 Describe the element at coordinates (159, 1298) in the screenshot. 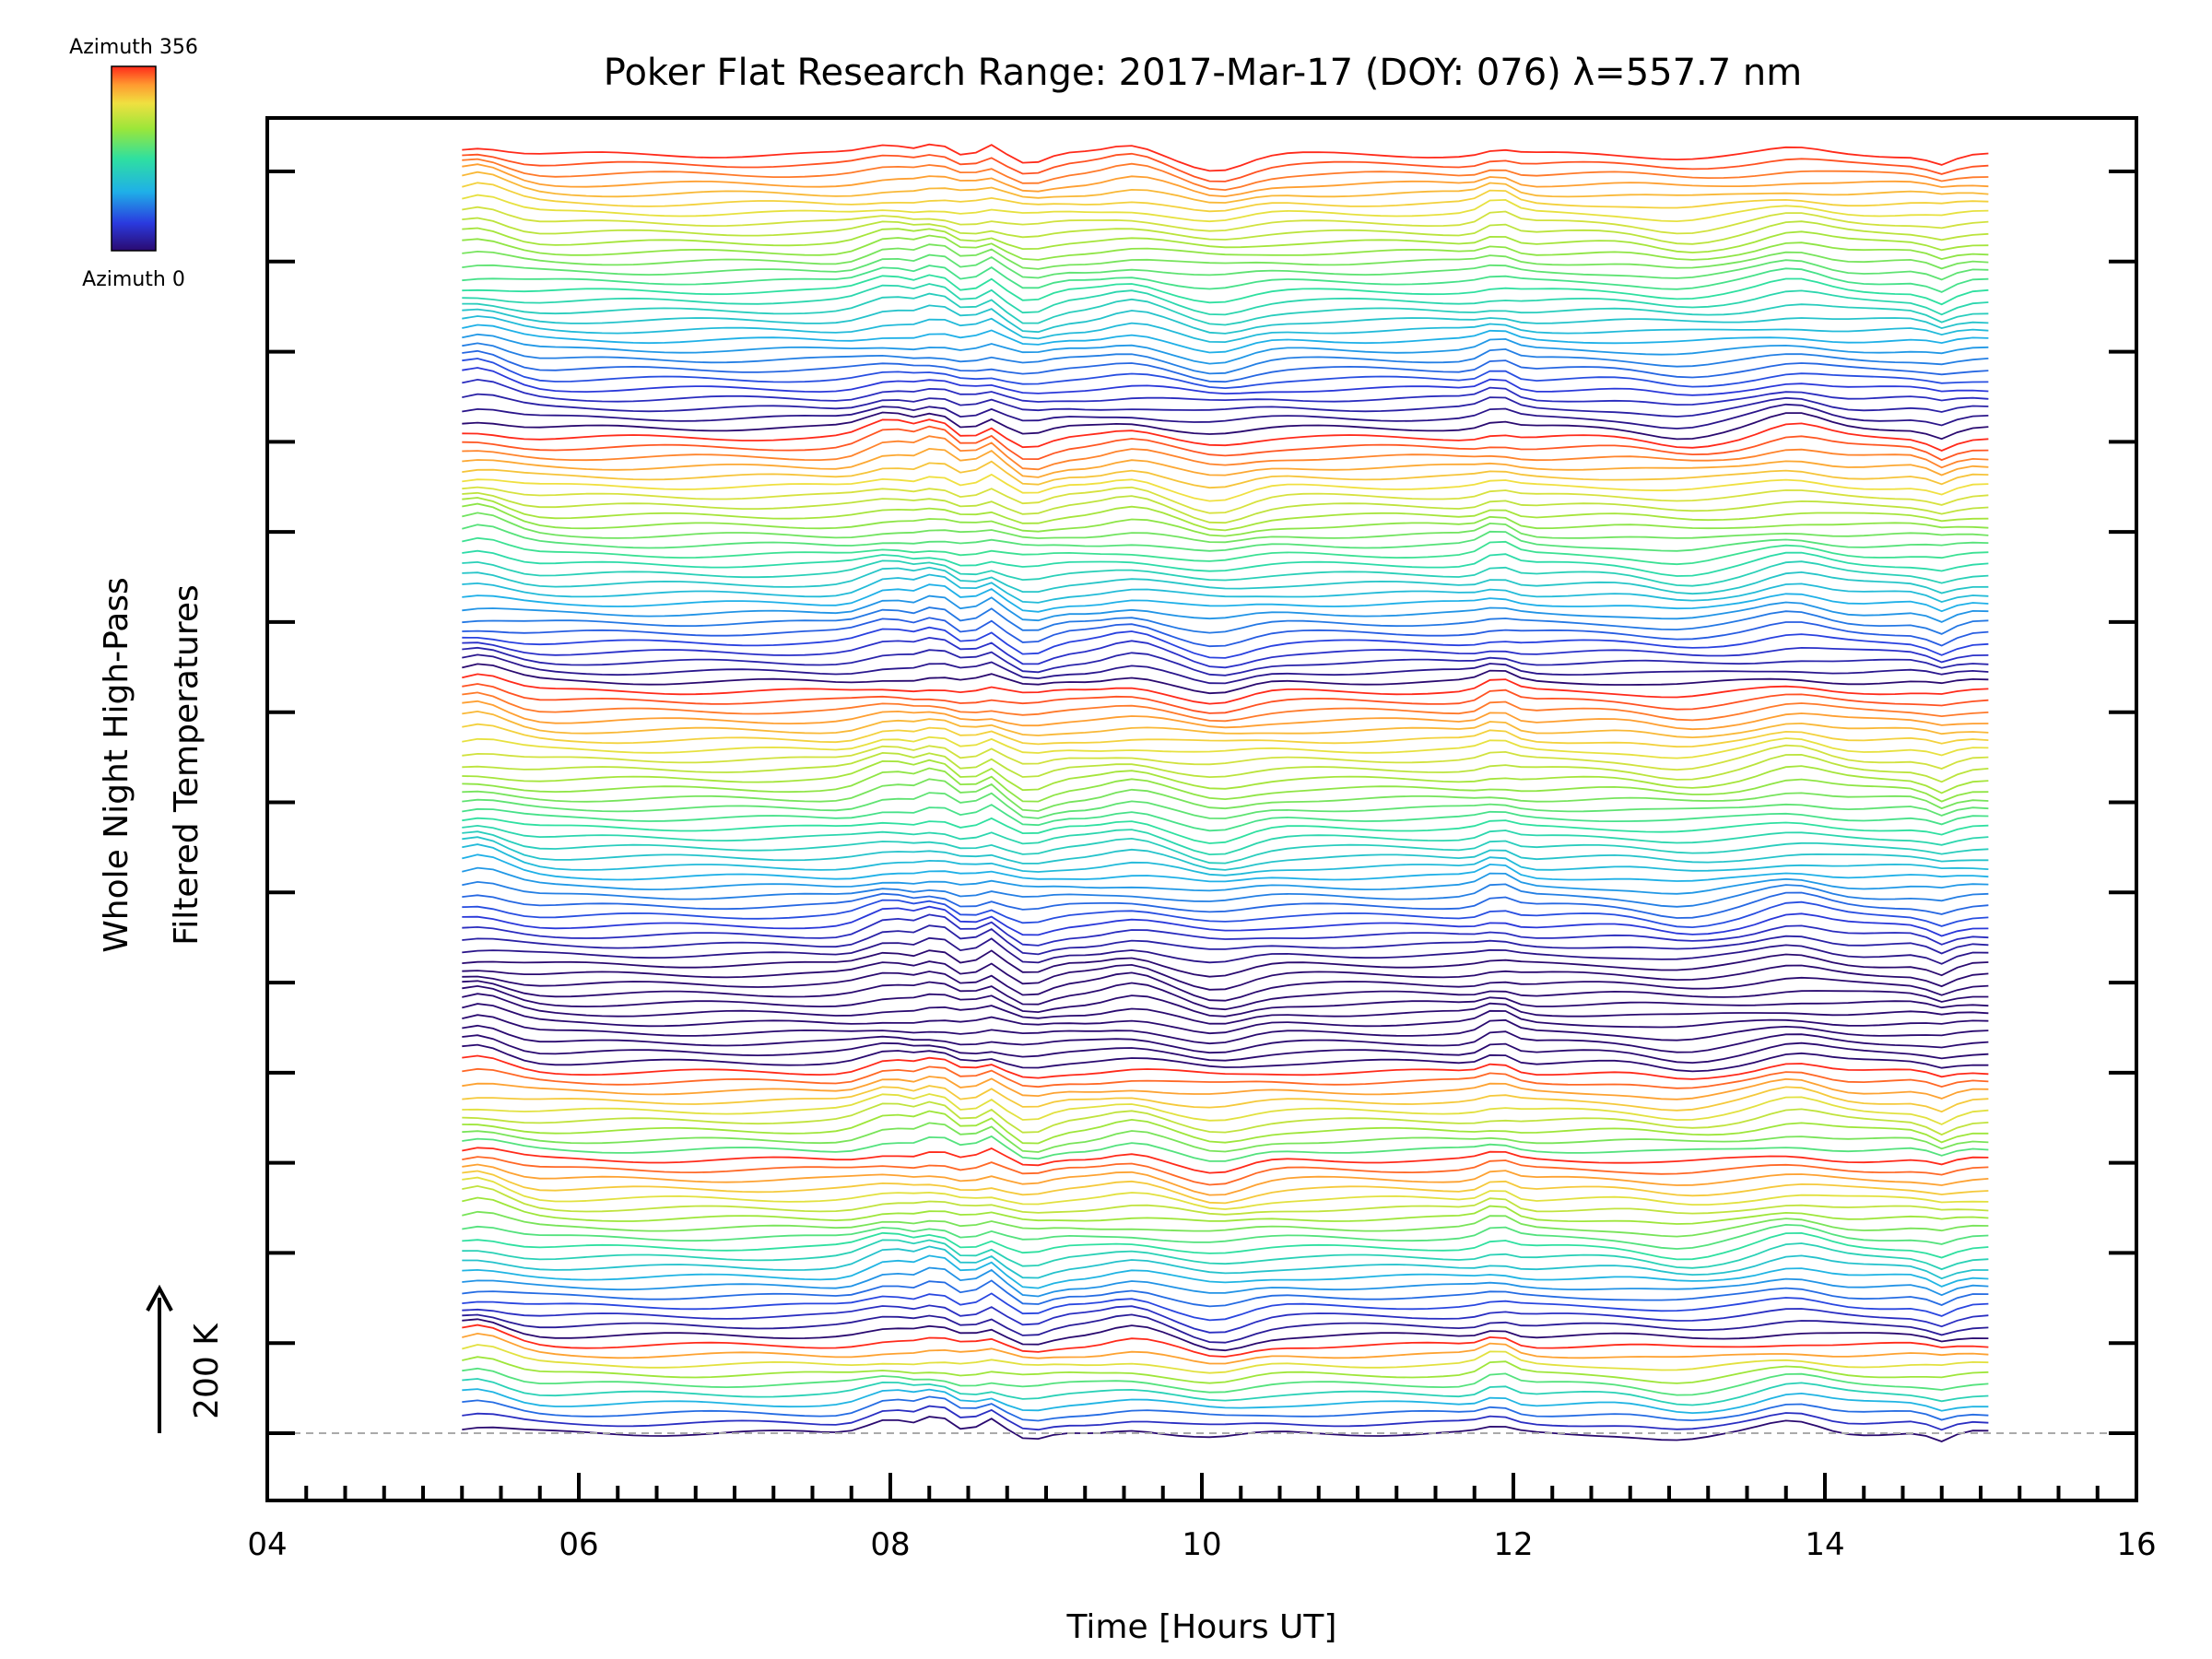

I see `scale-bar-arrowhead` at that location.